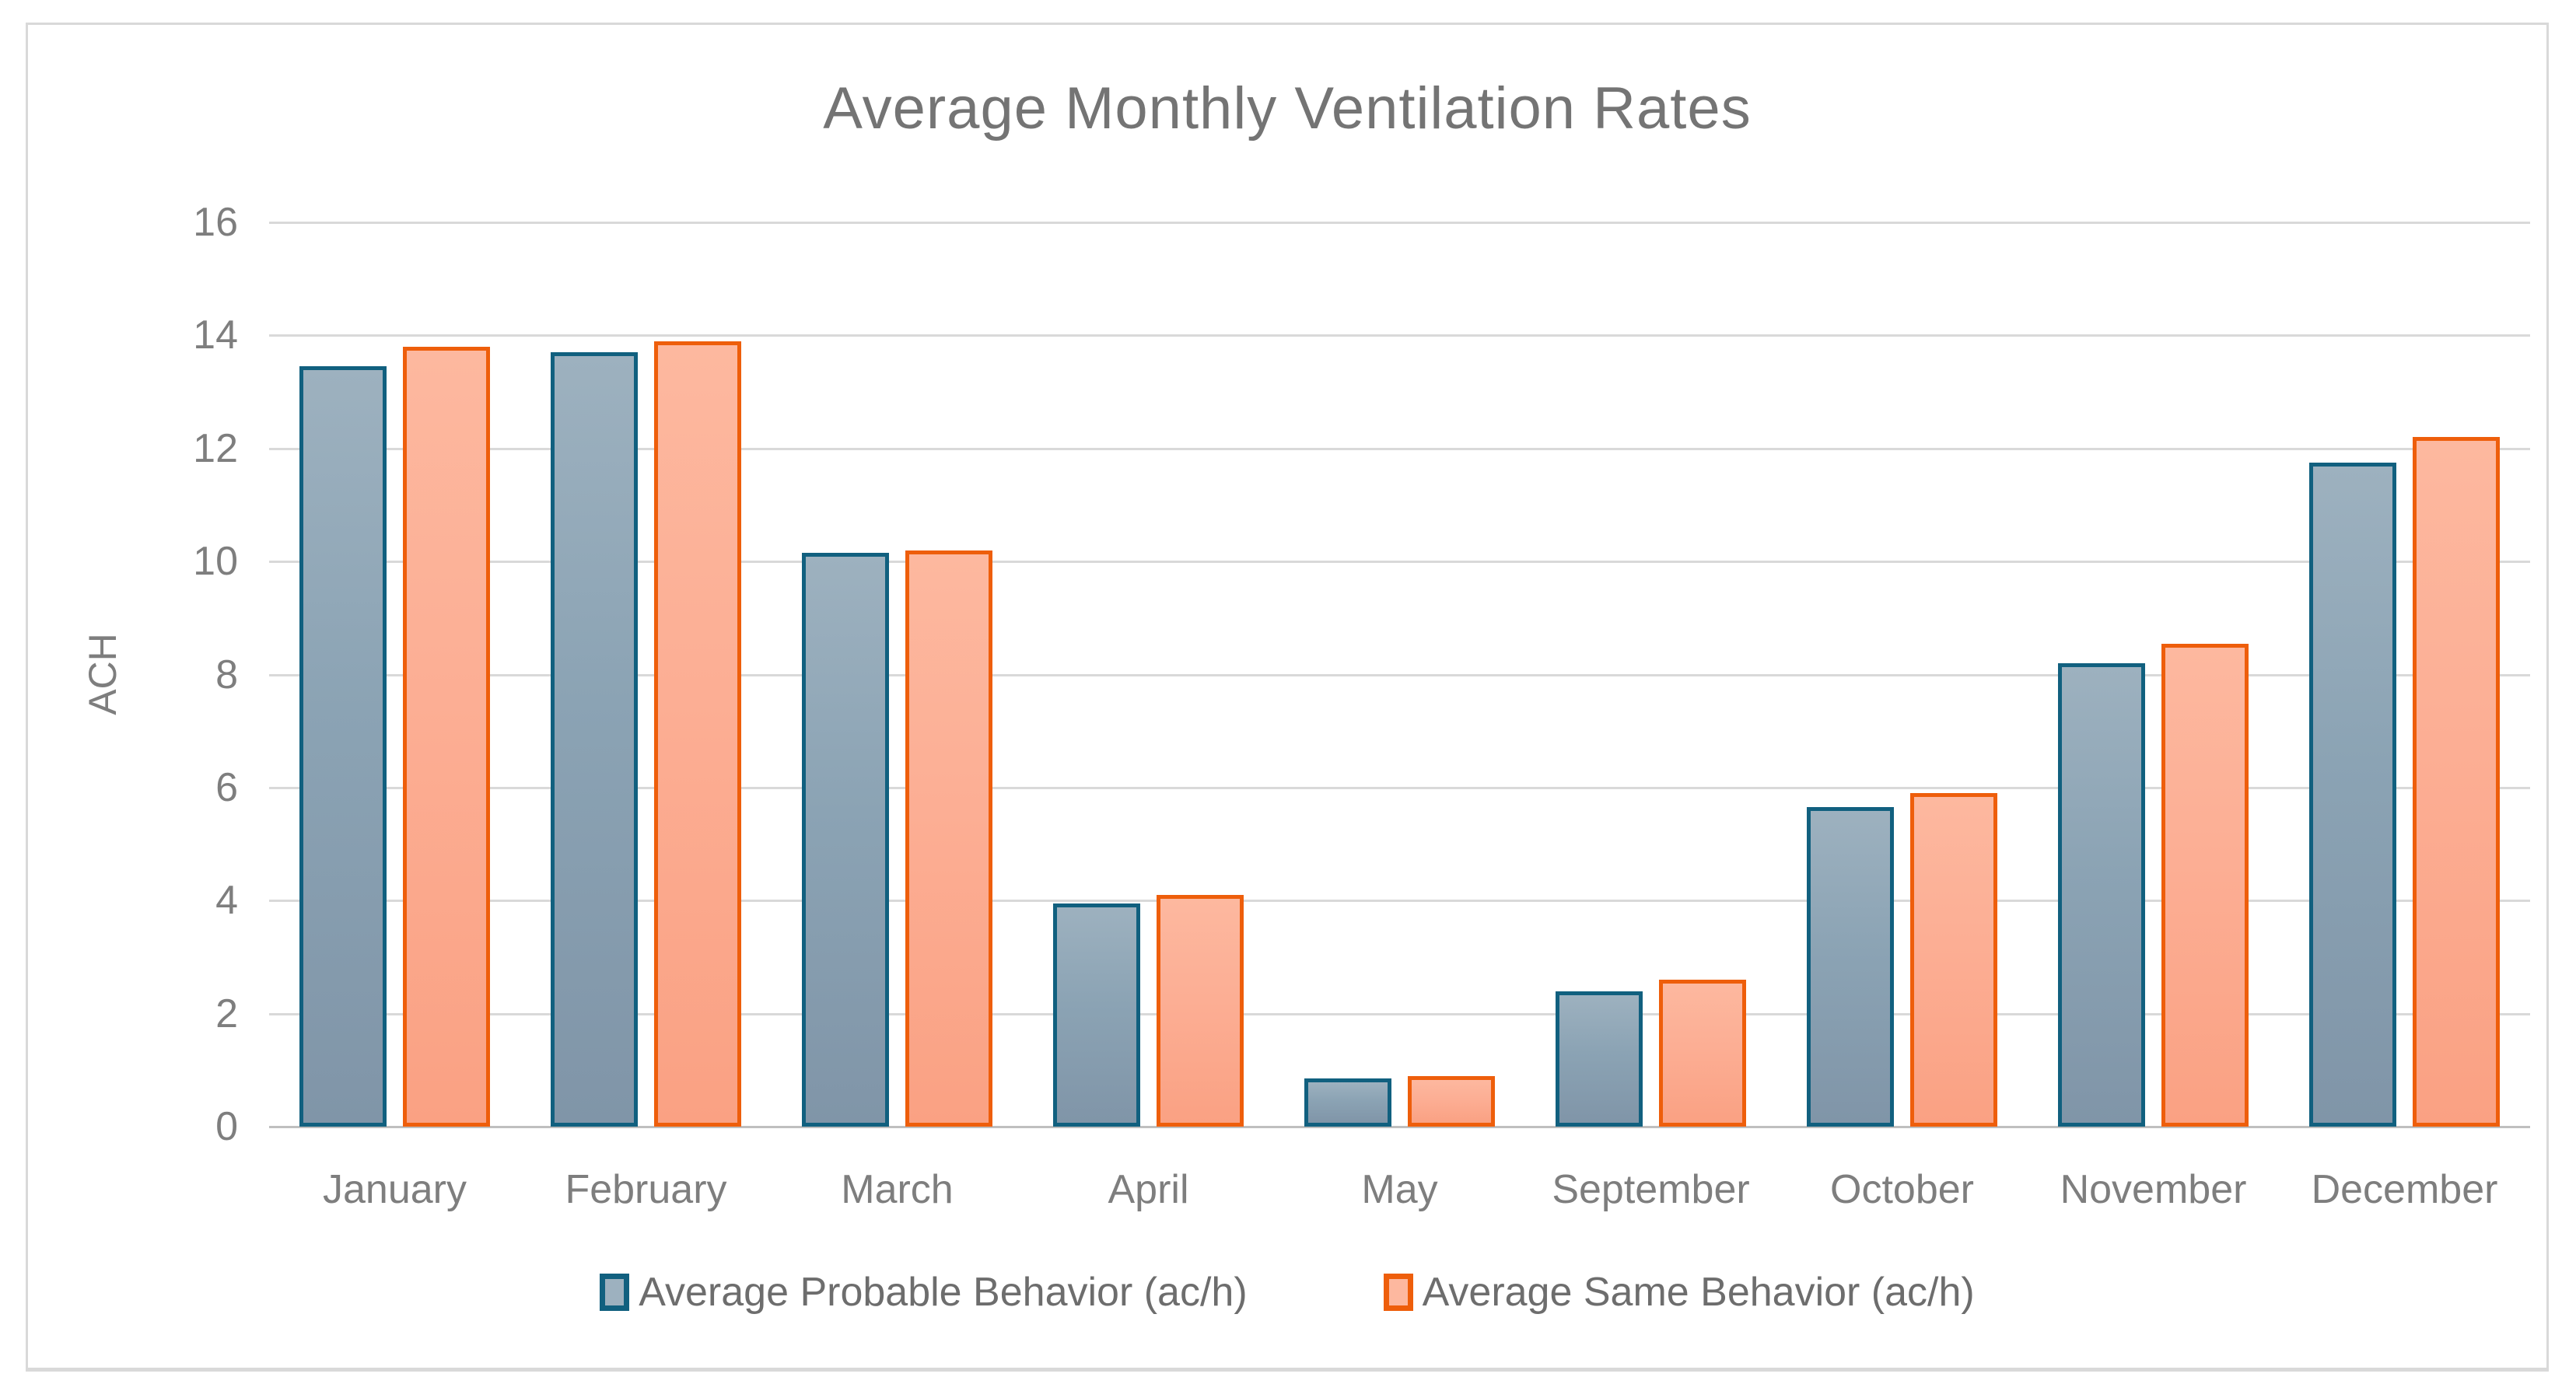  What do you see at coordinates (1399, 1127) in the screenshot?
I see `x-axis-line` at bounding box center [1399, 1127].